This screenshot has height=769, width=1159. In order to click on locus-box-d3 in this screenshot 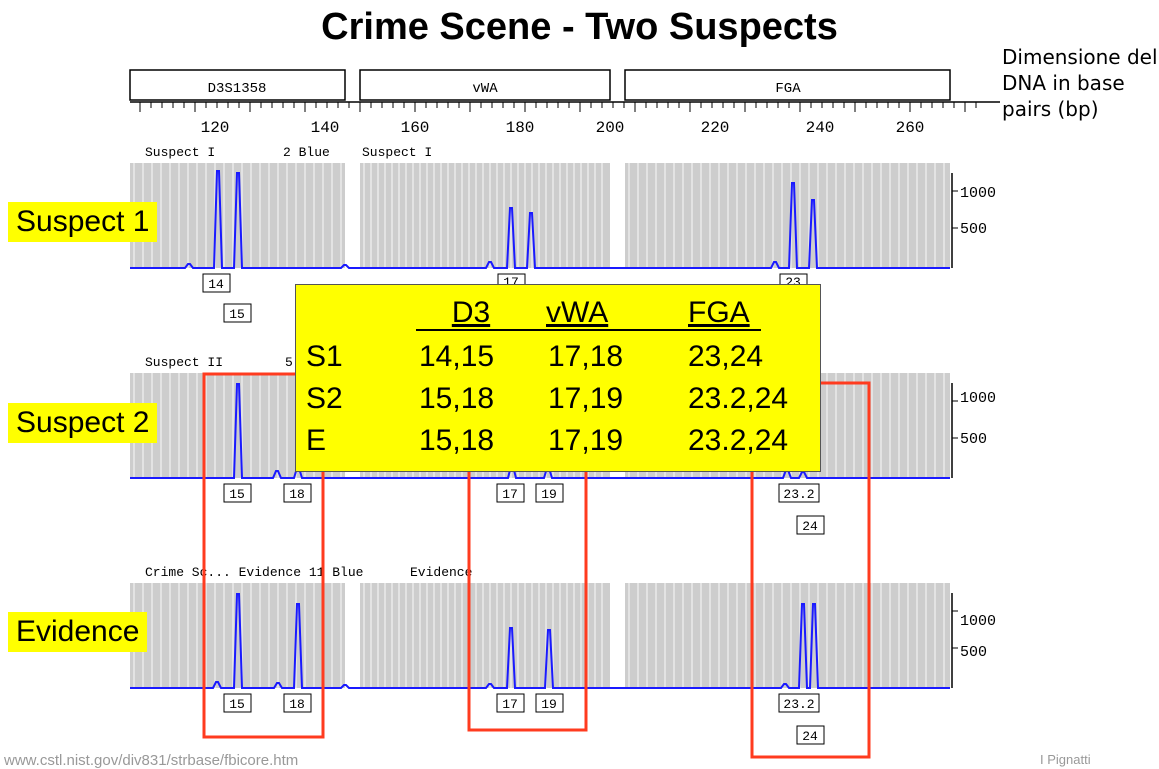, I will do `click(237, 85)`.